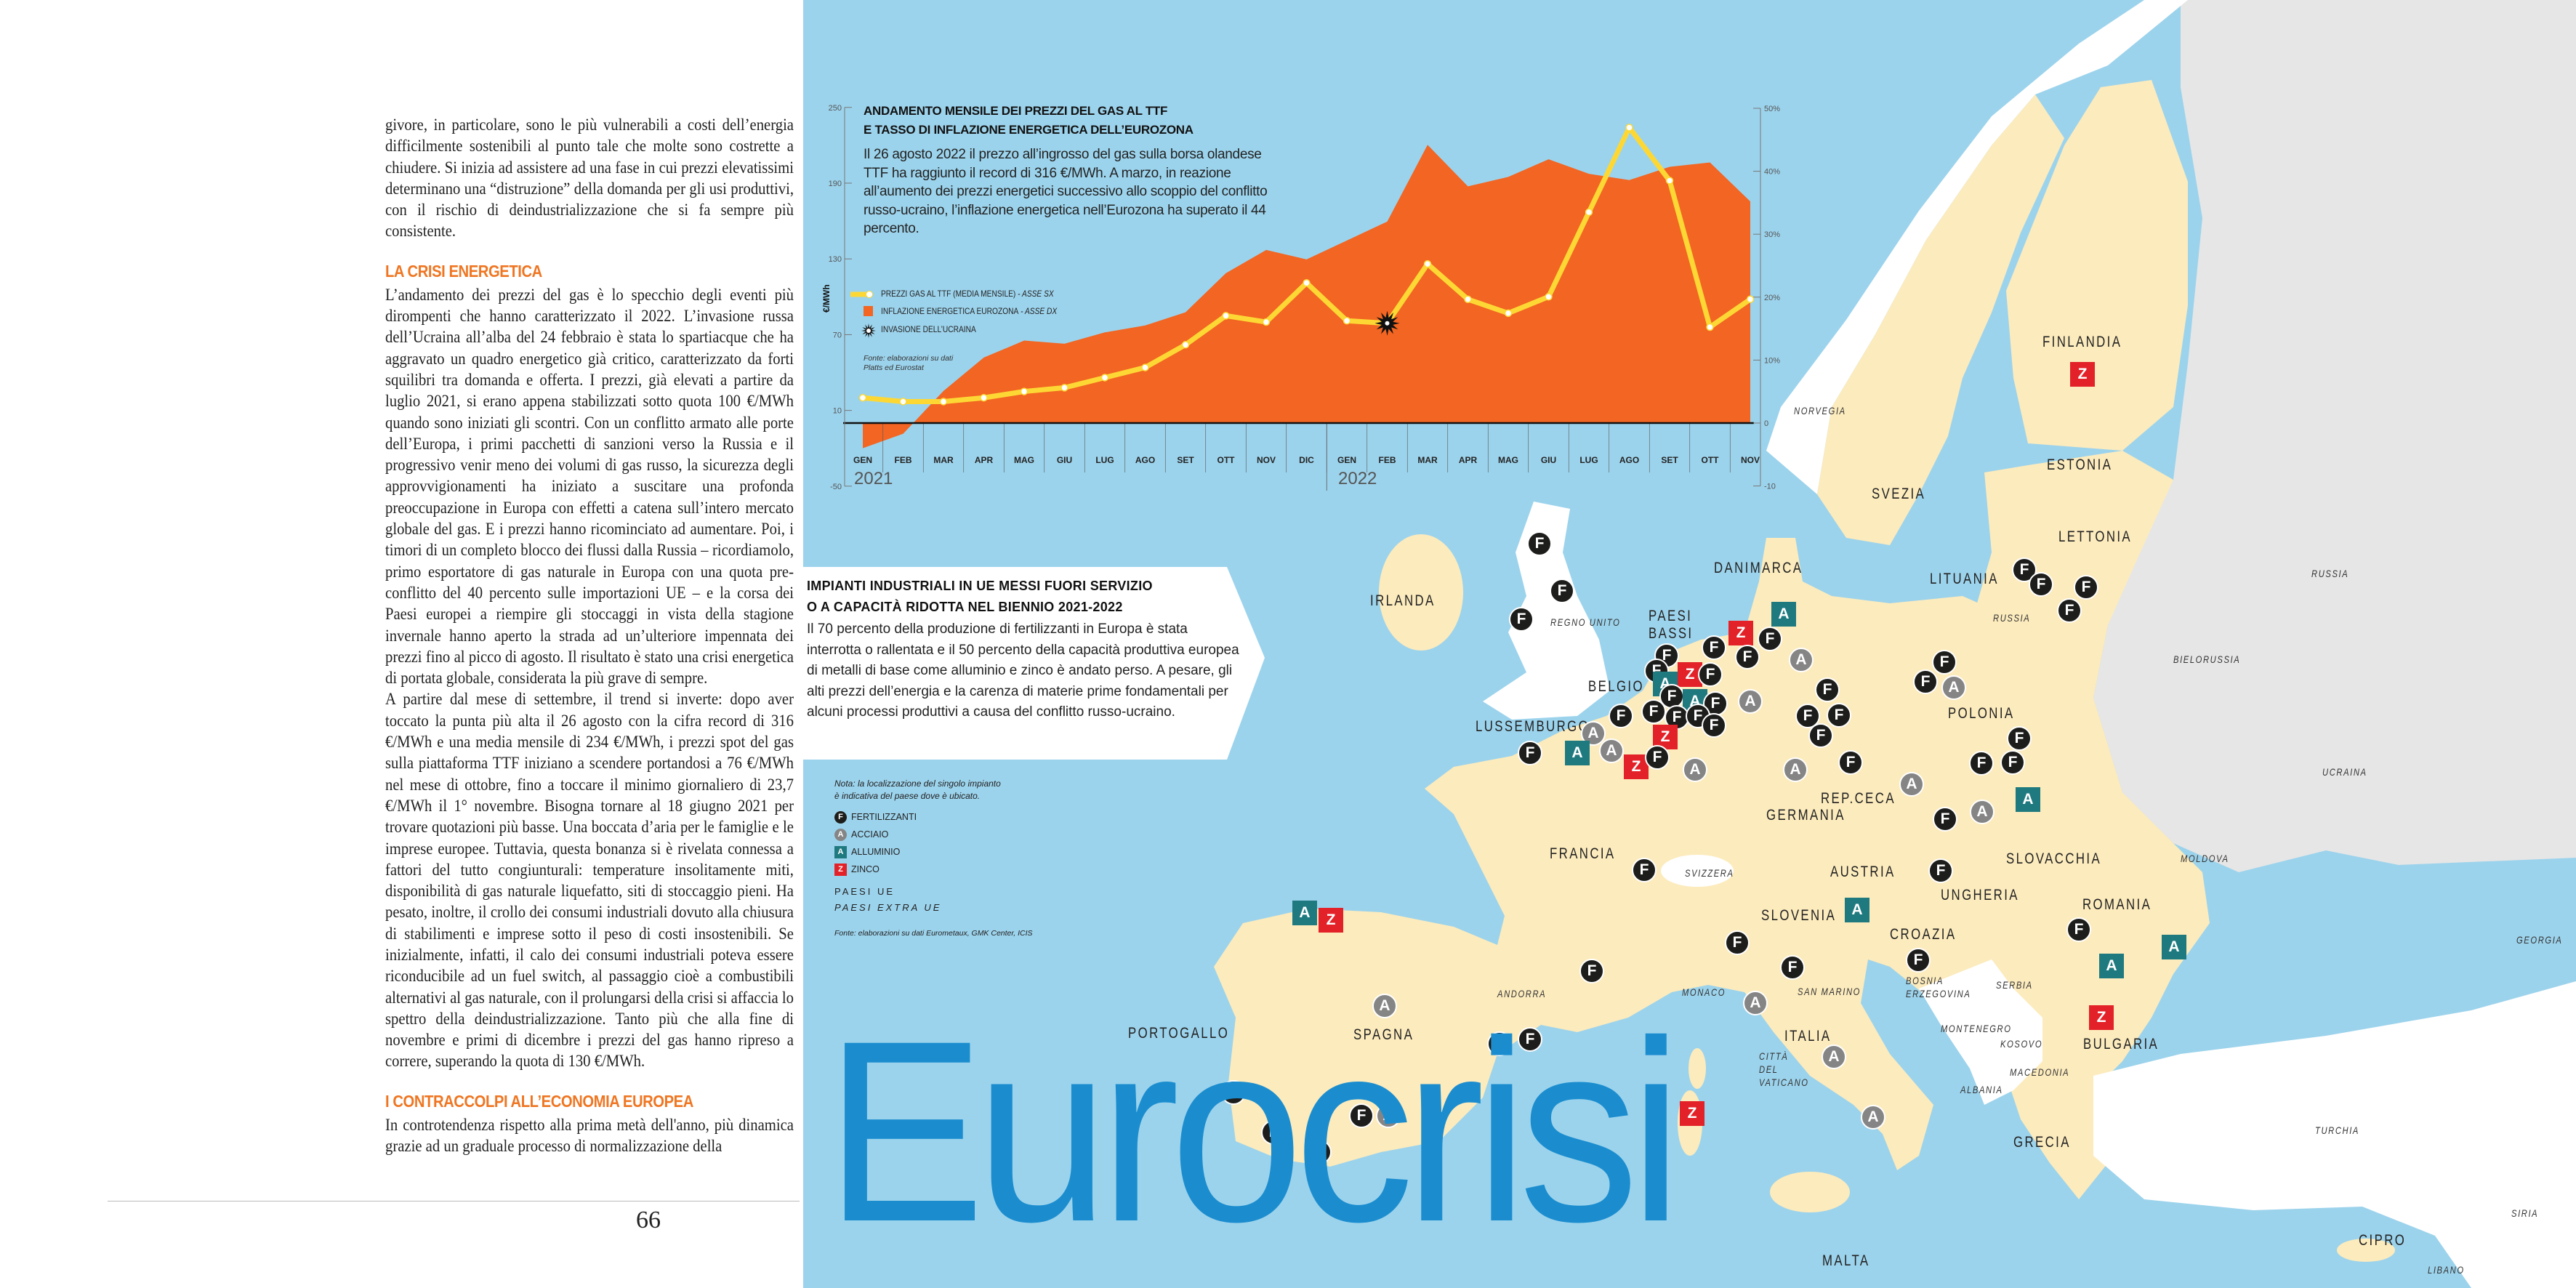 The image size is (2576, 1288). Describe the element at coordinates (1669, 460) in the screenshot. I see `month-label: SET` at that location.